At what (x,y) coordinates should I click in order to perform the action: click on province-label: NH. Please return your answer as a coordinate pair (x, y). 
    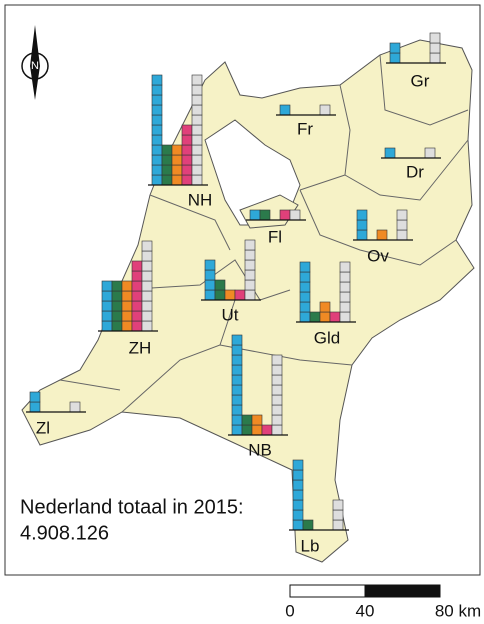
    Looking at the image, I should click on (200, 199).